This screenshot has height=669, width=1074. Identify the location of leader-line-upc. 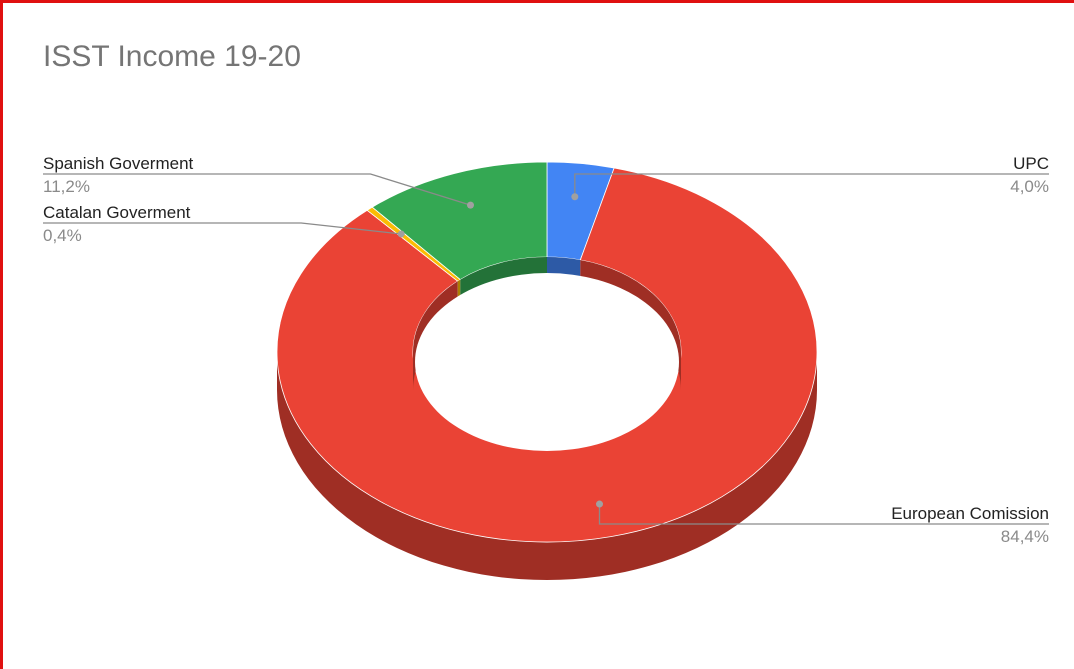
(811, 185).